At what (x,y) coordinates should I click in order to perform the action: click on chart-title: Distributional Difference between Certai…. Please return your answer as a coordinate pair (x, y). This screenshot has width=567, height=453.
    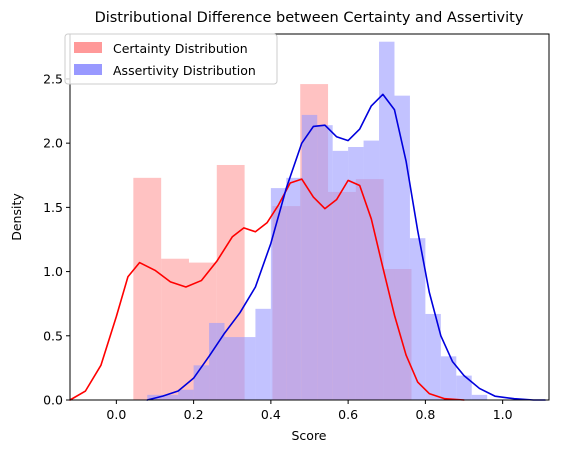
    Looking at the image, I should click on (309, 18).